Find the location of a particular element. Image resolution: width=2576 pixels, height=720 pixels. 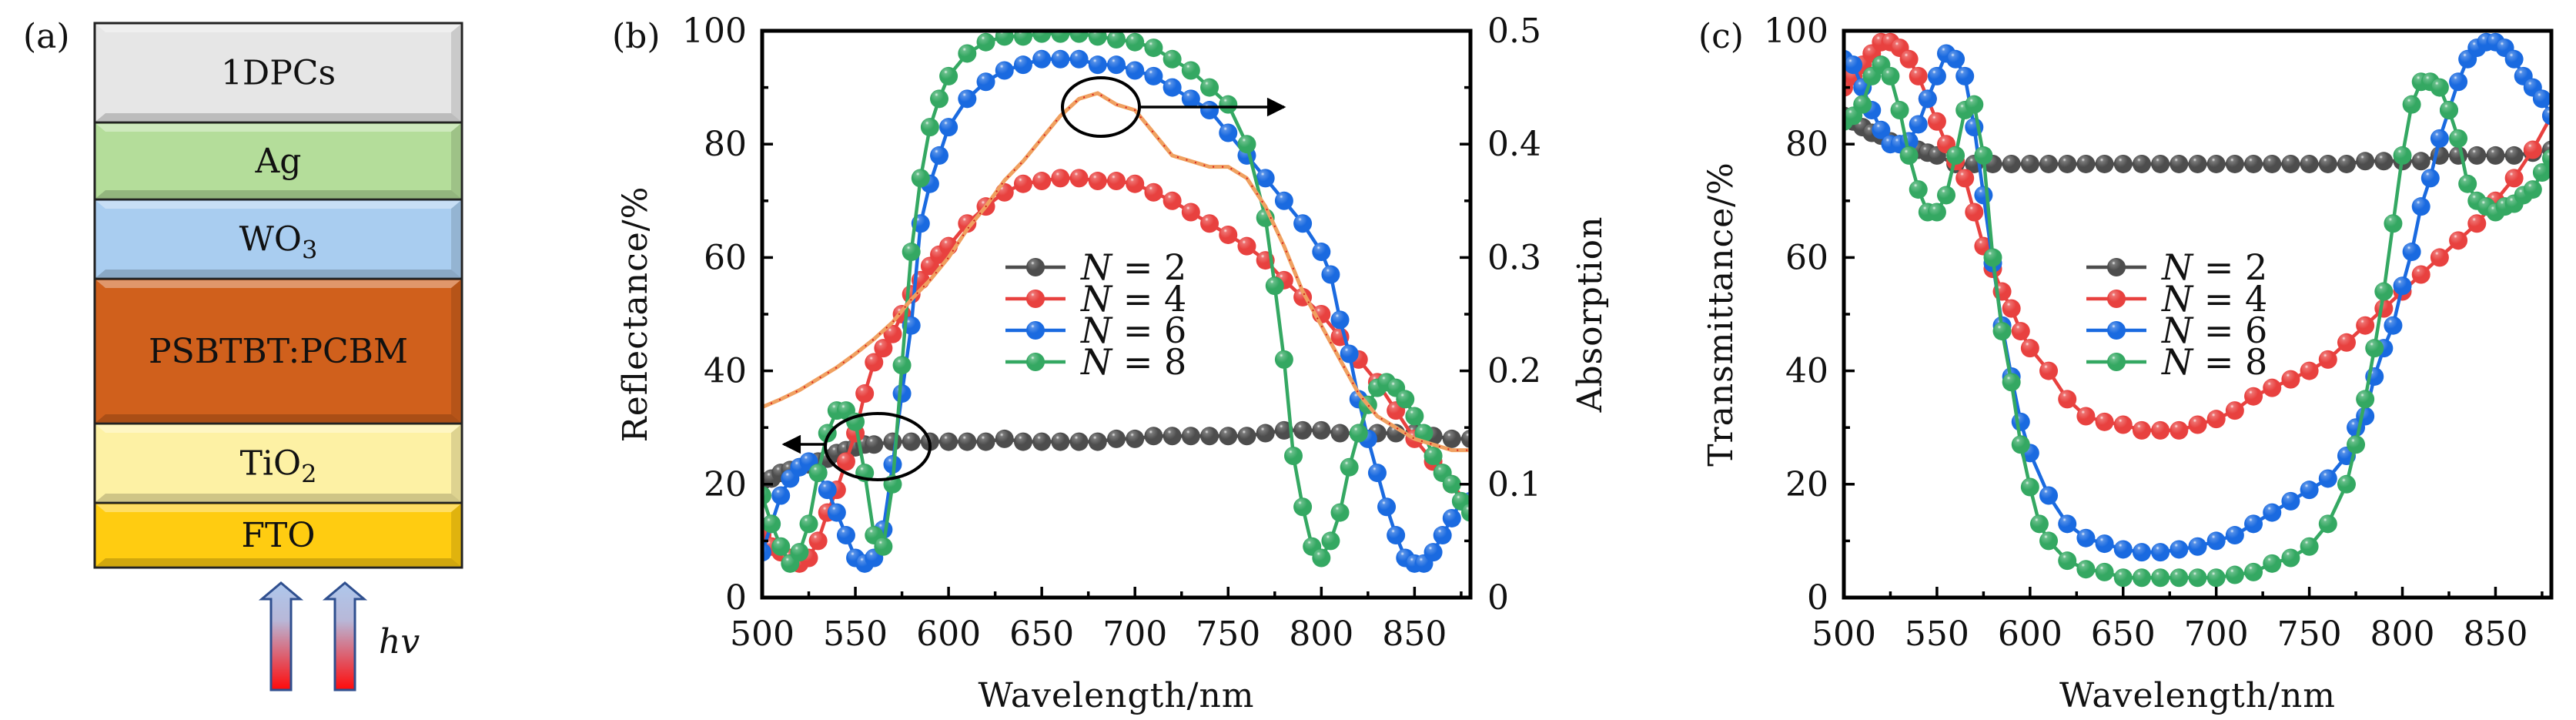

layer-rect is located at coordinates (278, 535).